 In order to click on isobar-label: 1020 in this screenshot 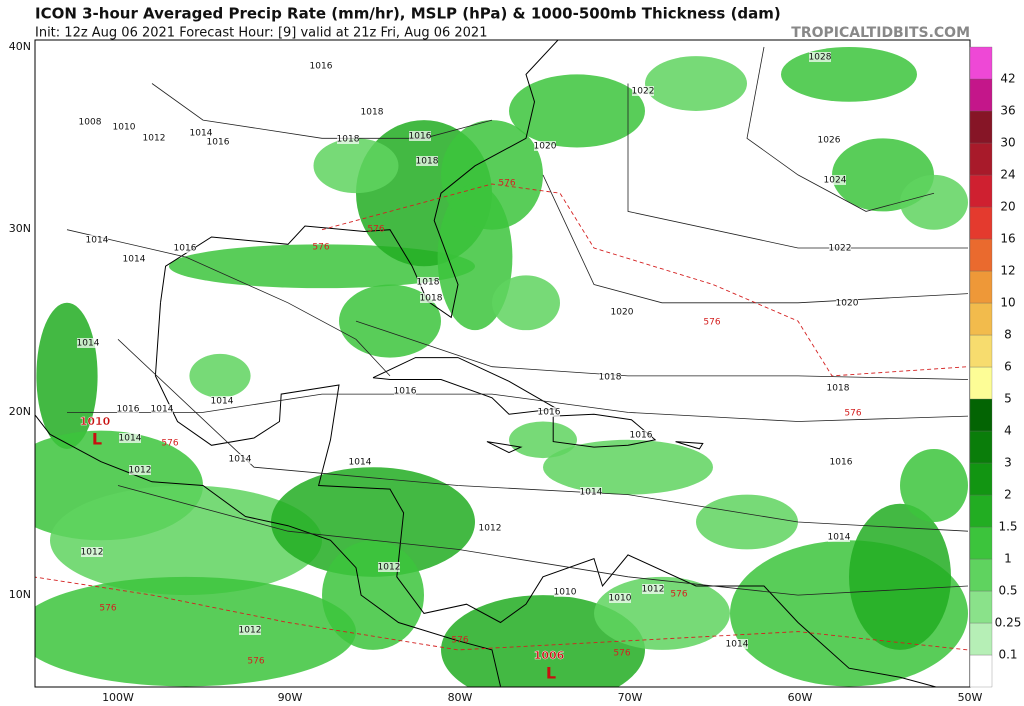, I will do `click(622, 313)`.